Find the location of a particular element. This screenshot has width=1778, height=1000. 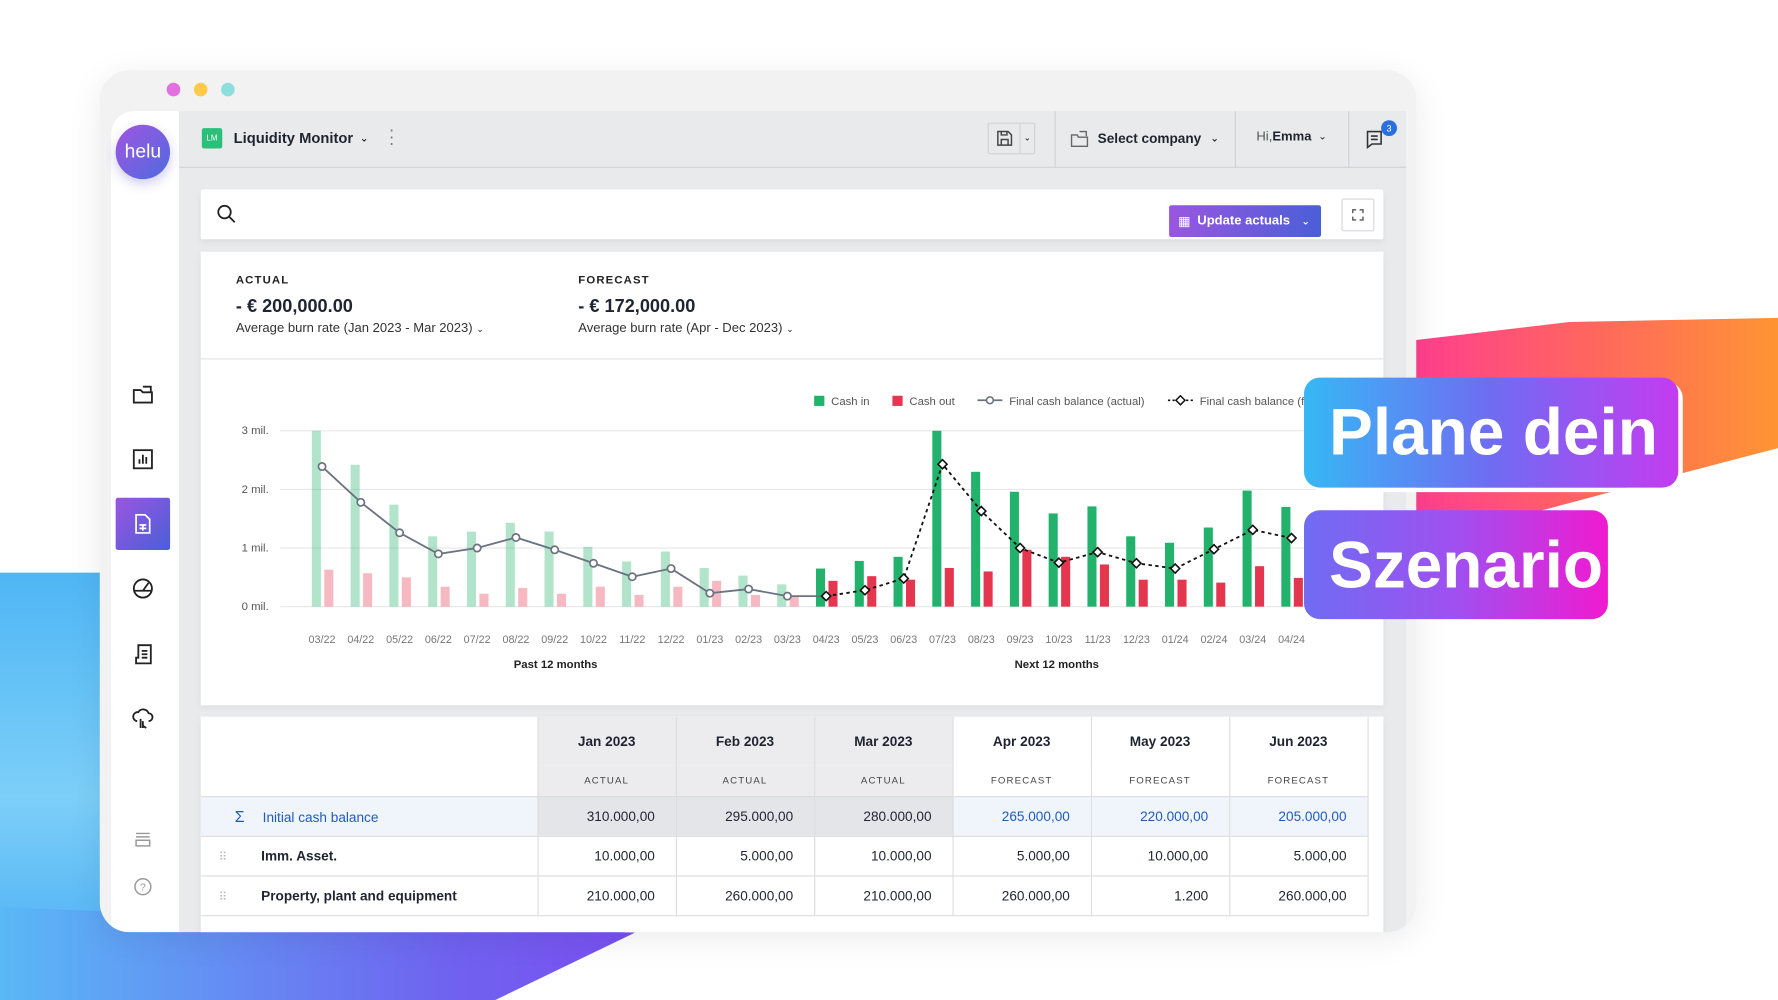

update-actuals-button: ▦ Update actuals ⌄ is located at coordinates (1245, 221).